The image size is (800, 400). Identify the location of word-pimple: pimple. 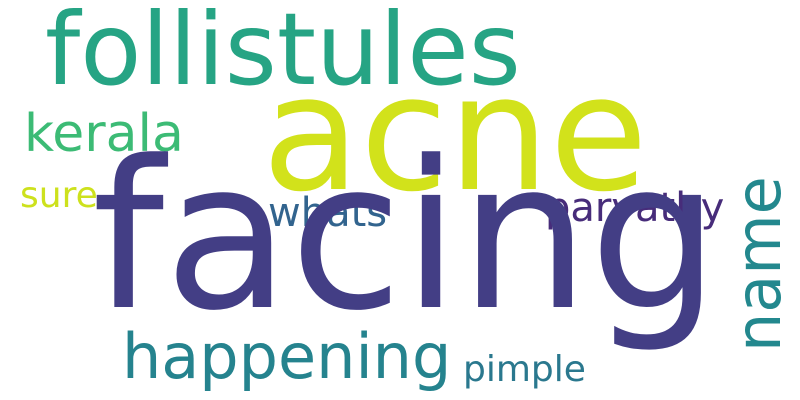
(524, 369).